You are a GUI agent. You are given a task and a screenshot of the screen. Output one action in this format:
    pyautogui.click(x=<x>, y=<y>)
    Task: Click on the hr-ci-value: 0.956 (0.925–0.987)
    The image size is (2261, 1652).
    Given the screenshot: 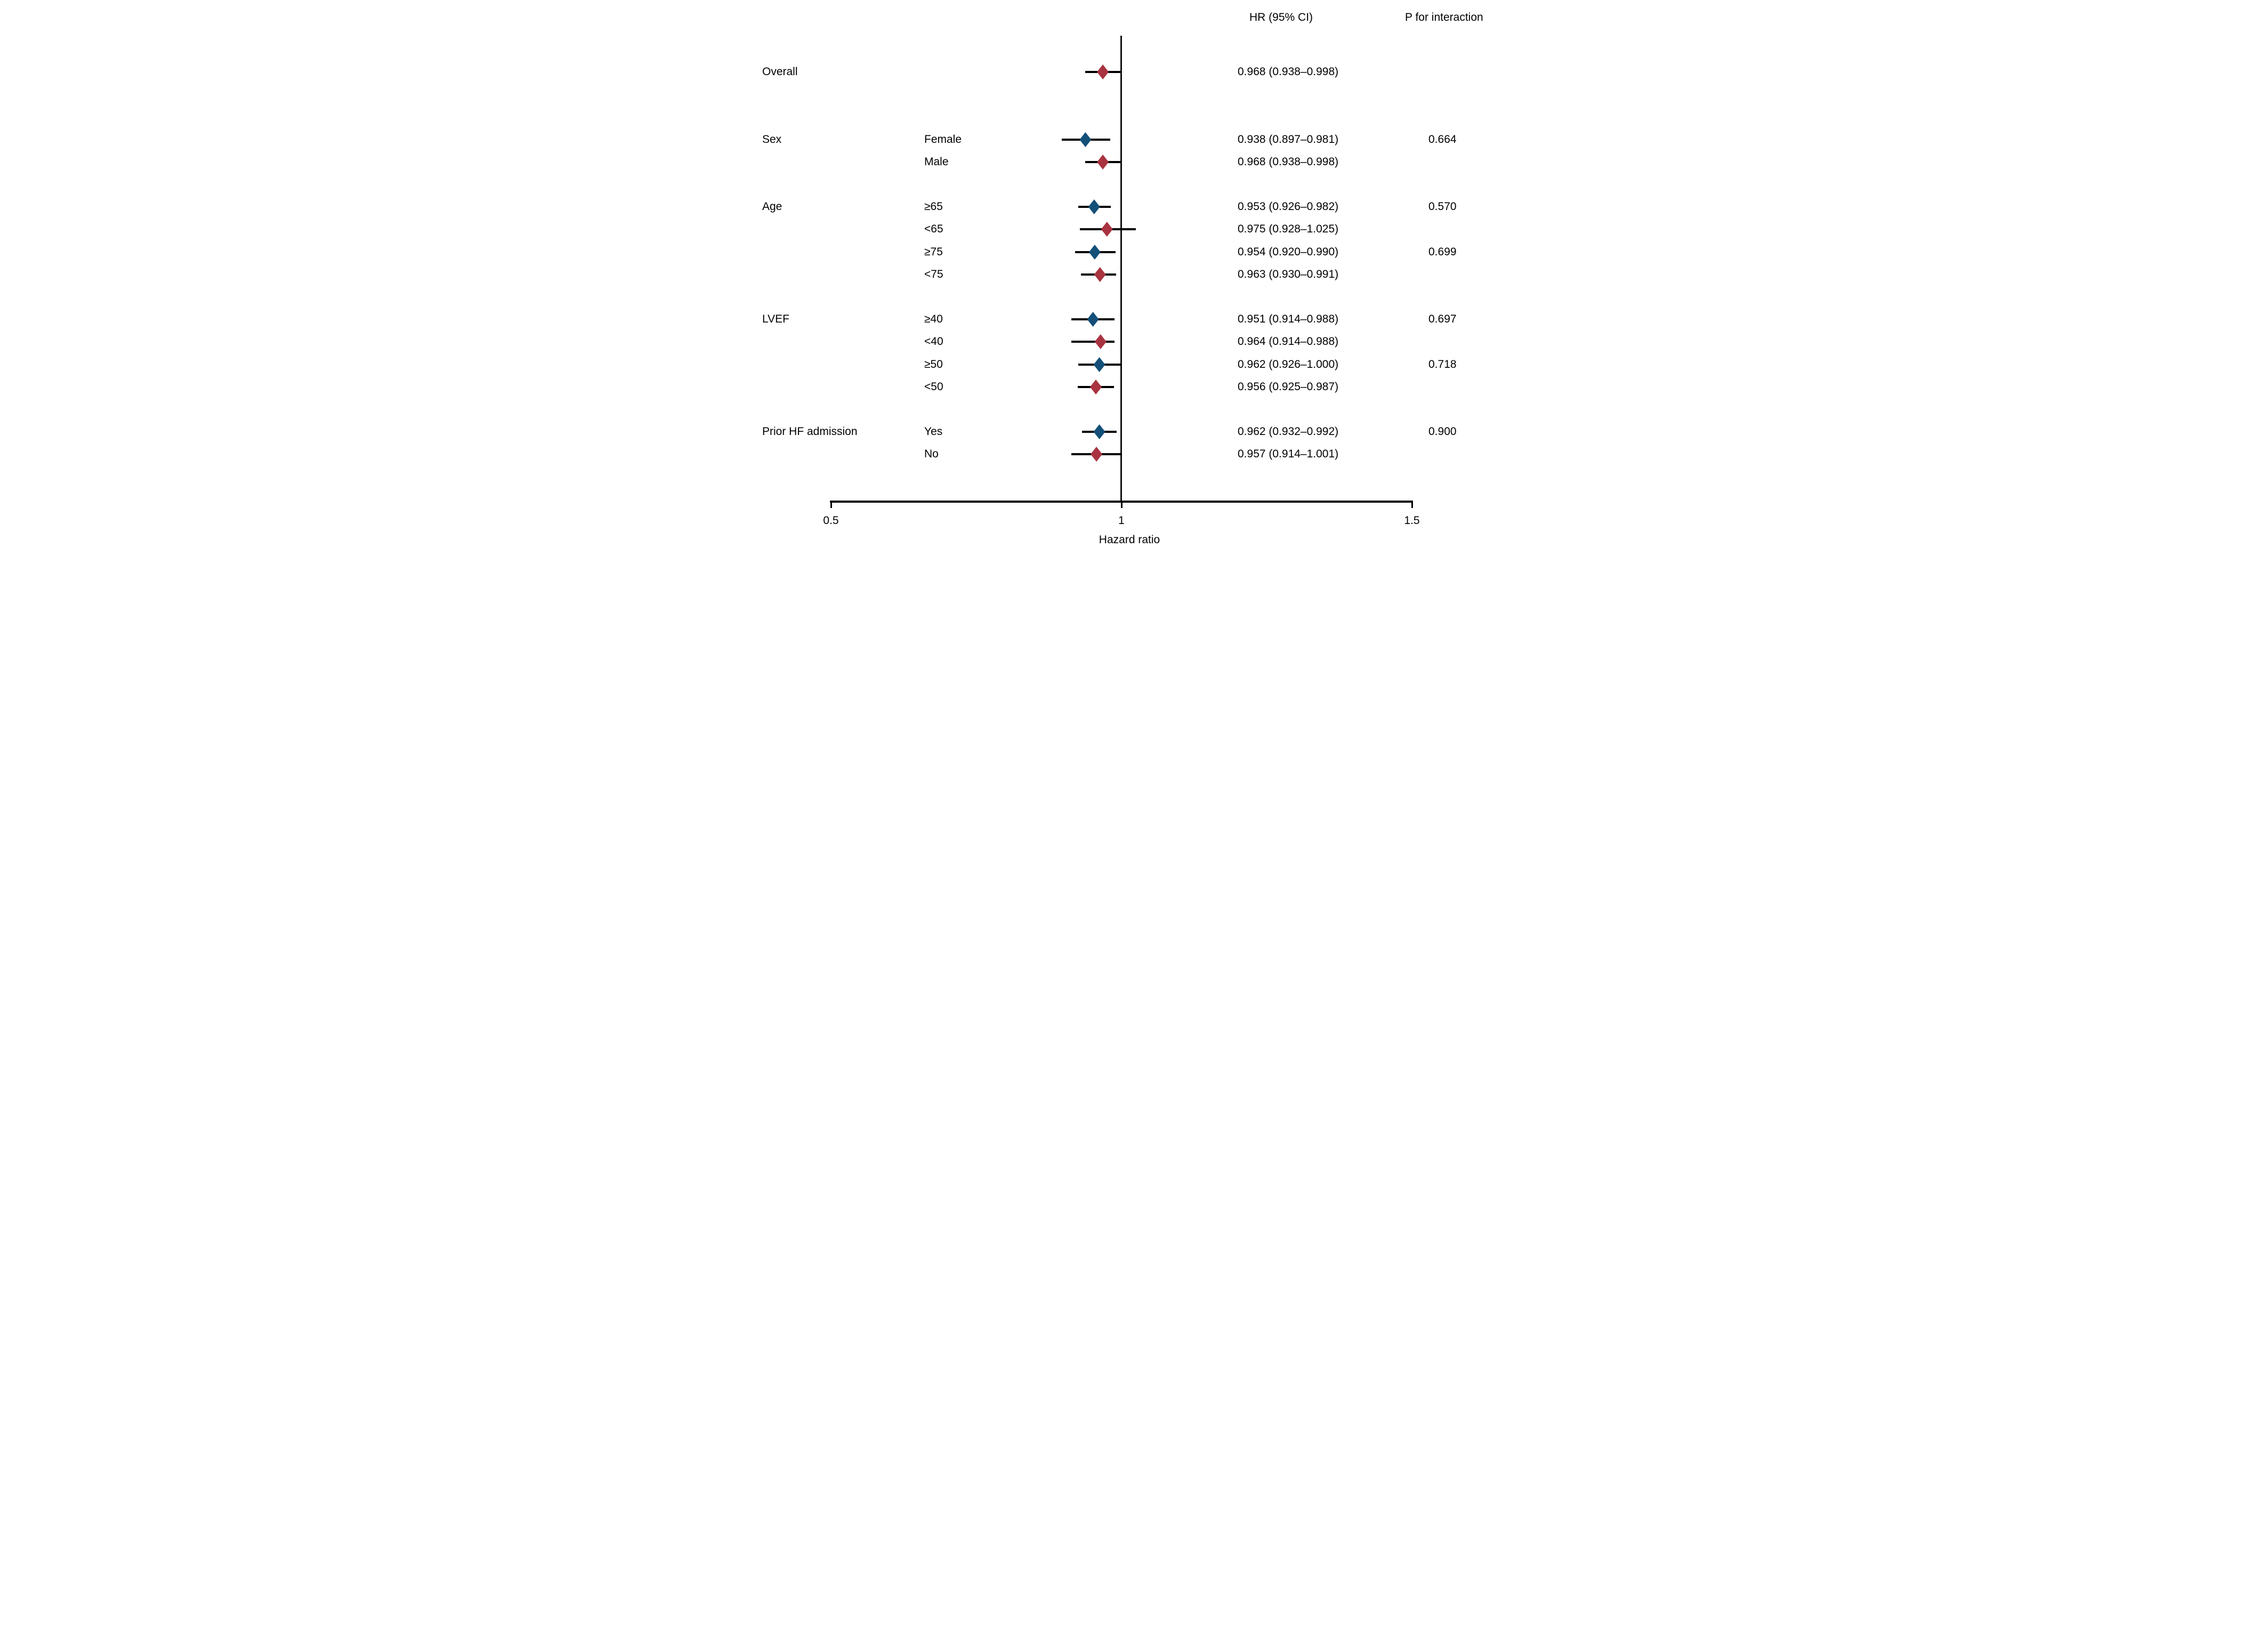 What is the action you would take?
    pyautogui.click(x=1288, y=387)
    